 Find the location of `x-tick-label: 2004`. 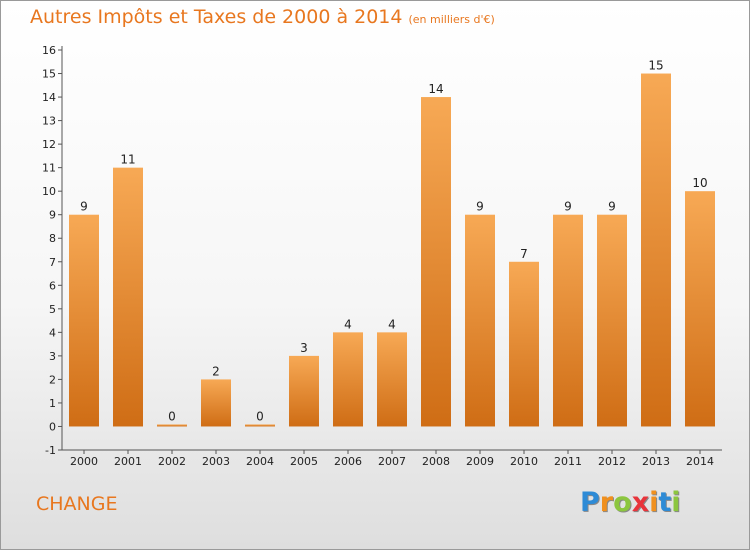

x-tick-label: 2004 is located at coordinates (260, 461).